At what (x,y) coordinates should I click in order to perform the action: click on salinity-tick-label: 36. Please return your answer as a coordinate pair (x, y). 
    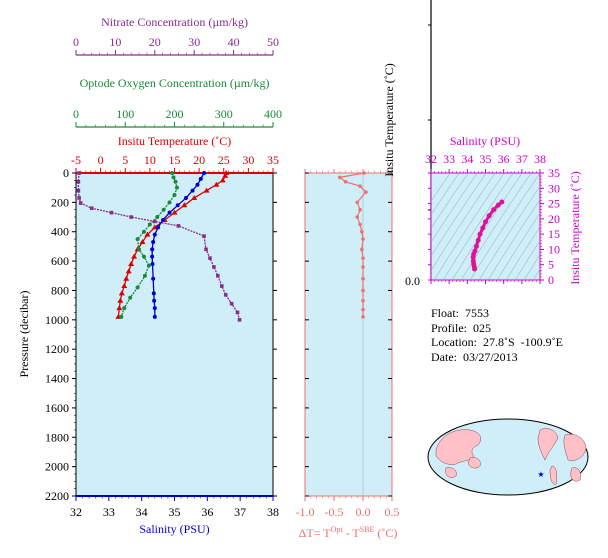
    Looking at the image, I should click on (207, 512).